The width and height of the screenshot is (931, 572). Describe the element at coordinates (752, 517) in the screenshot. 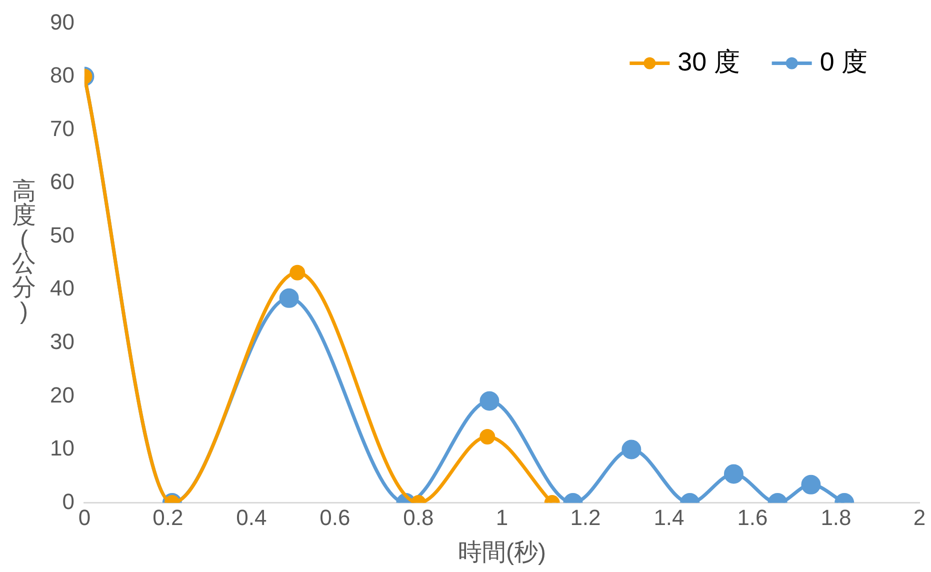

I see `x-tick-label: 1.6` at that location.